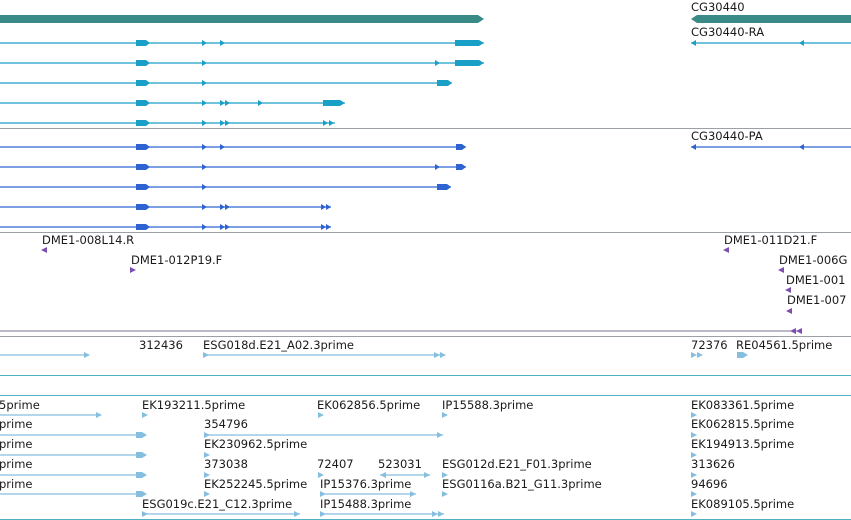 The image size is (851, 520). I want to click on gene-feature-cg30440, so click(771, 19).